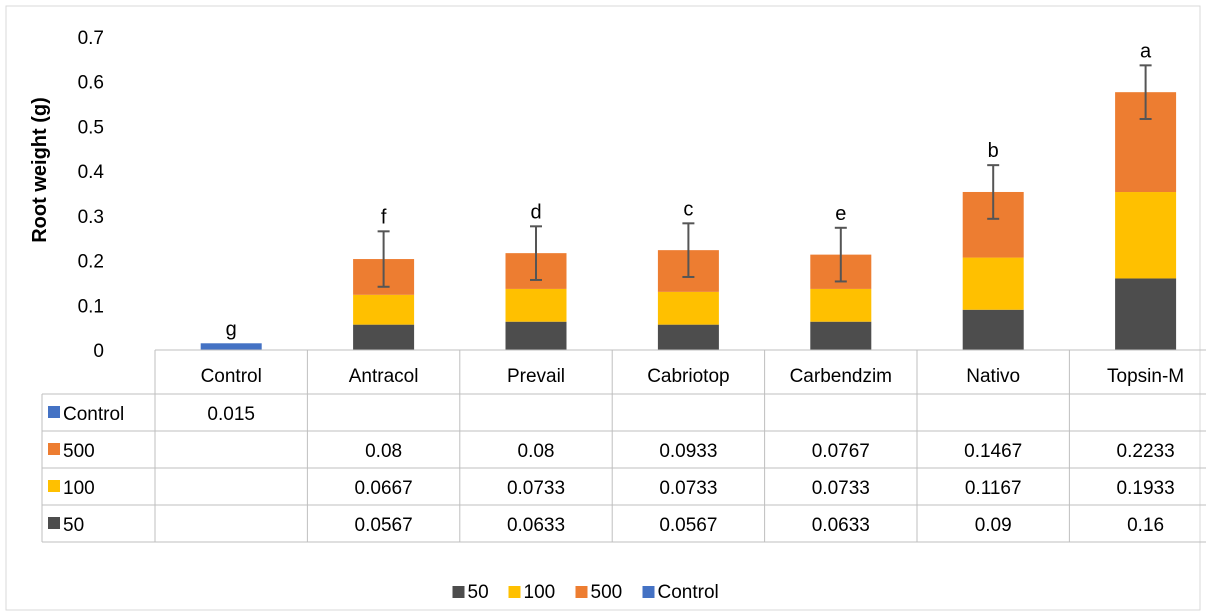  What do you see at coordinates (840, 214) in the screenshot?
I see `significance-letter: e` at bounding box center [840, 214].